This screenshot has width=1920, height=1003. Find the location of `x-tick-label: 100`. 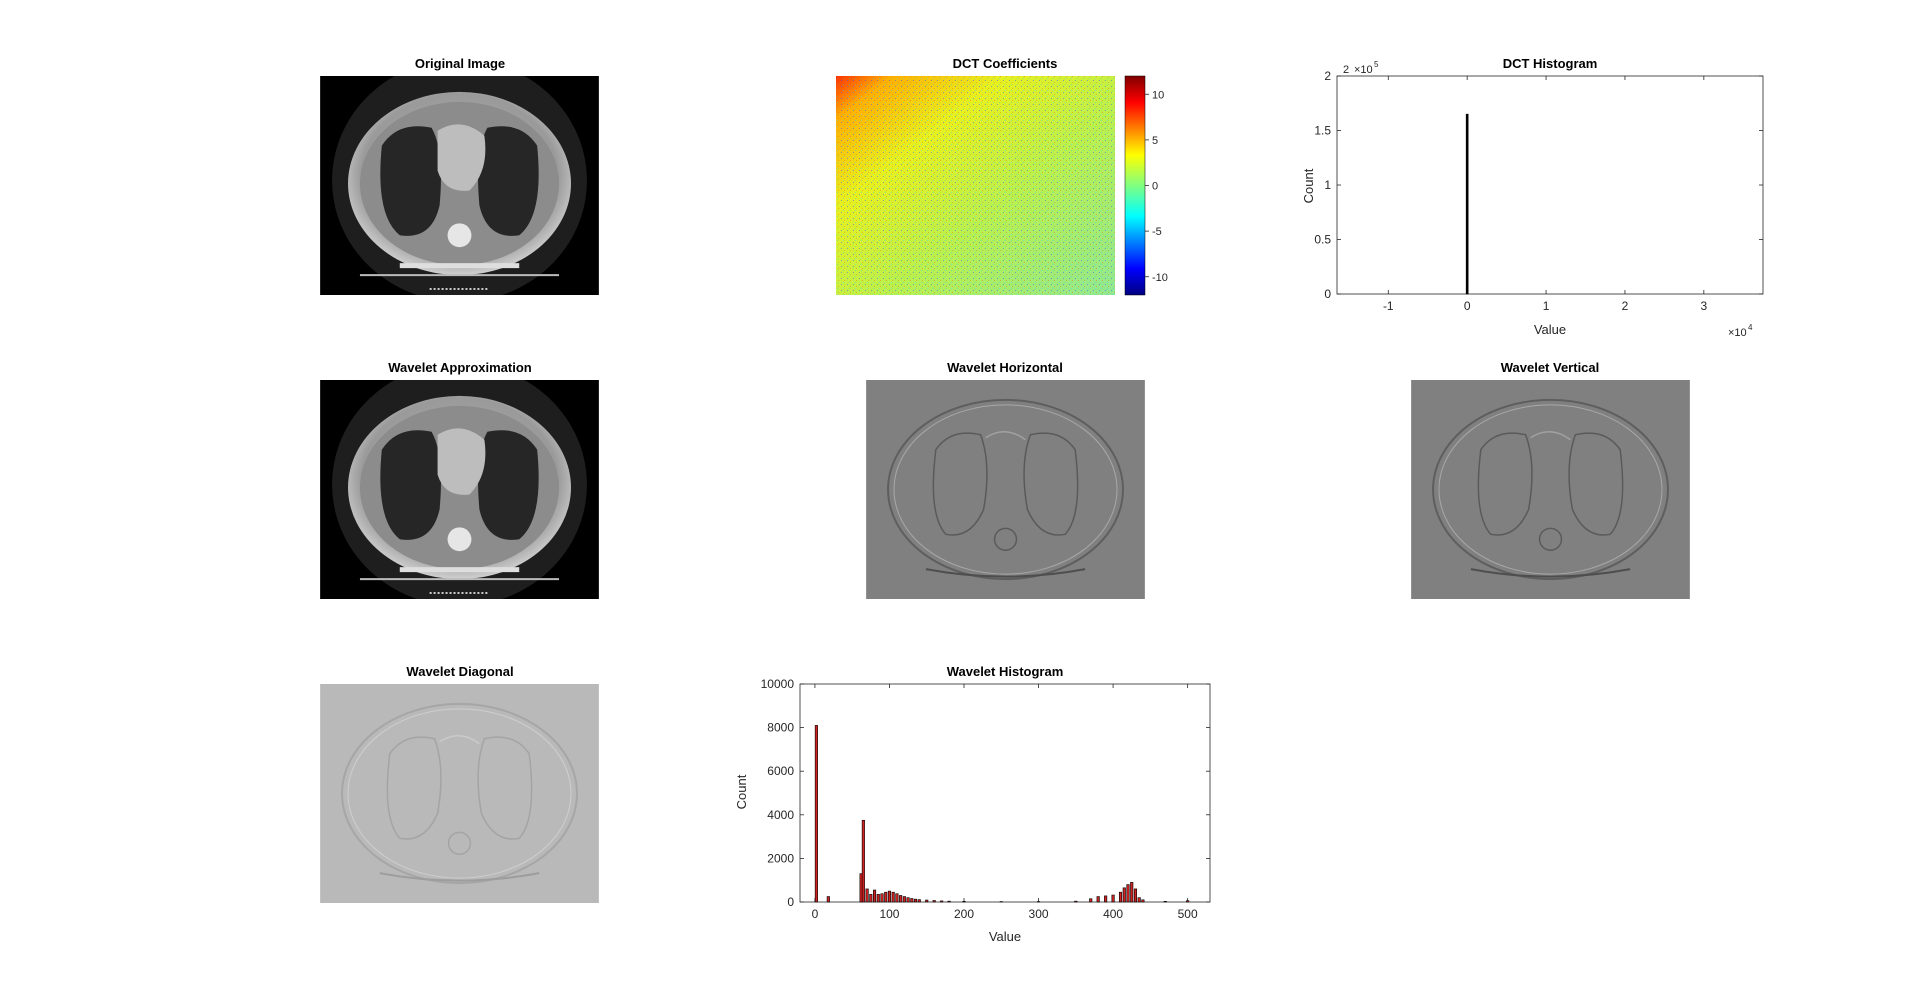

x-tick-label: 100 is located at coordinates (889, 914).